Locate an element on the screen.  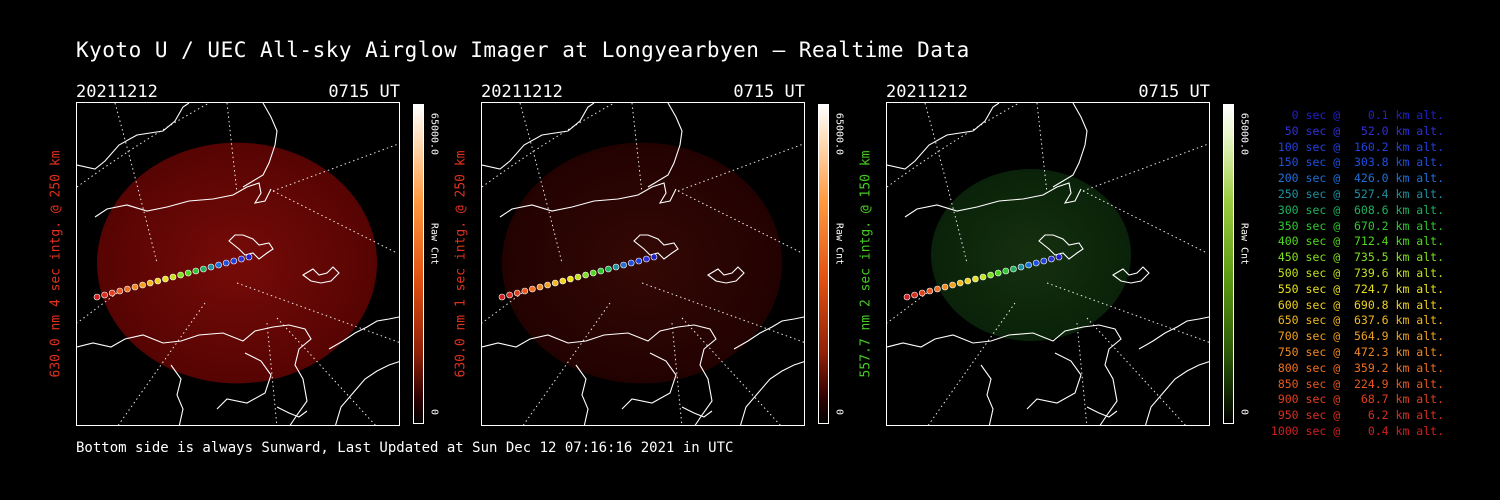
legend-entry: 650 sec @ 637.6 km alt. is located at coordinates (1357, 320).